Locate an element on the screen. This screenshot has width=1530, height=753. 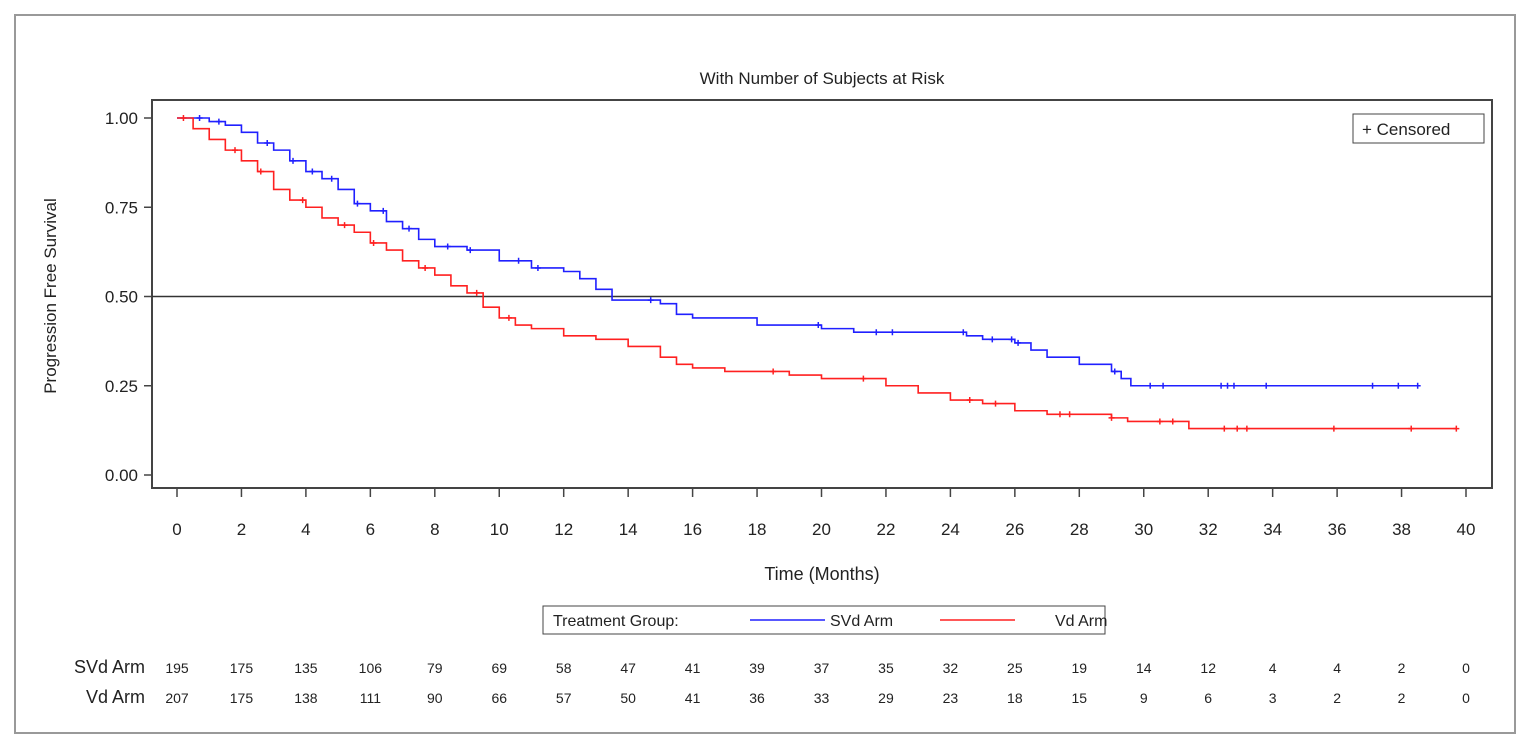
at-risk-count: 39 is located at coordinates (757, 668).